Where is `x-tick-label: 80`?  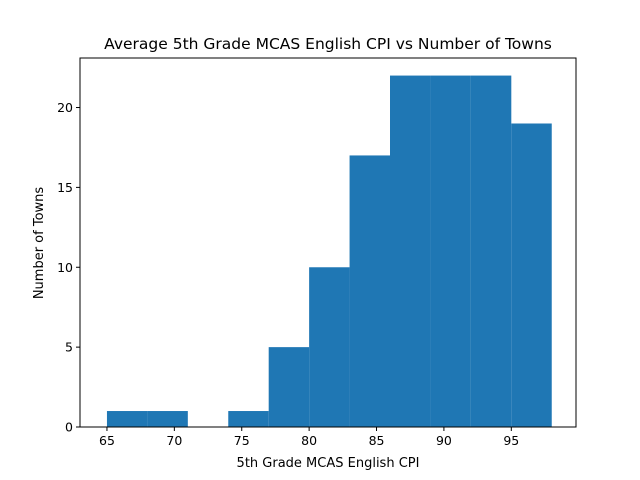
x-tick-label: 80 is located at coordinates (309, 440).